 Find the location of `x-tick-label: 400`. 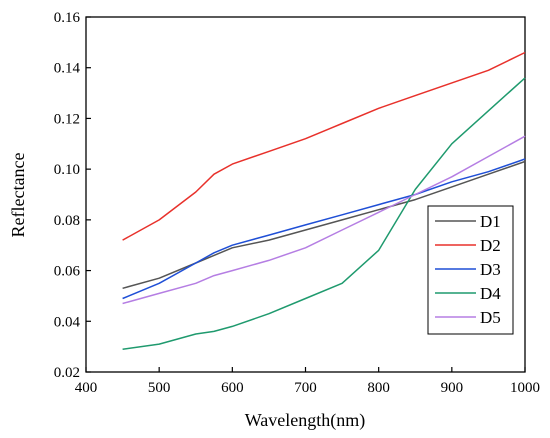

x-tick-label: 400 is located at coordinates (86, 388).